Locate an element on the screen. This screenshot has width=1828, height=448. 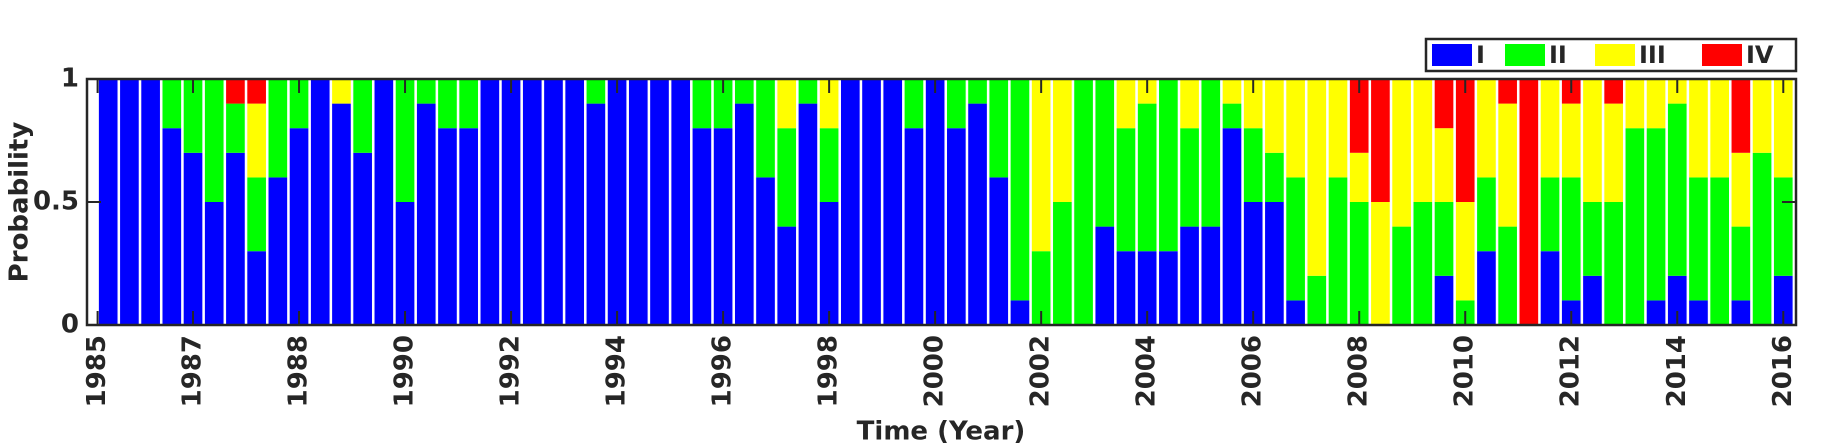
x-tick-label: 2012 is located at coordinates (1571, 371).